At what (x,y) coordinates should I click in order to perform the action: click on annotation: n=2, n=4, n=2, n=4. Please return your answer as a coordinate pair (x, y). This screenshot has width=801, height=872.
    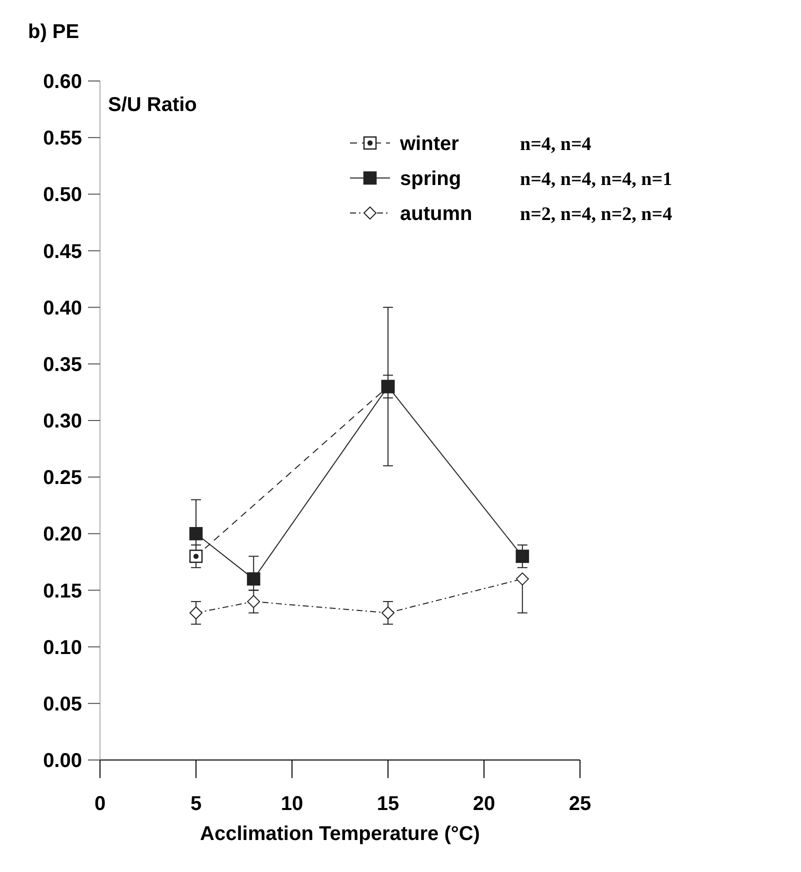
    Looking at the image, I should click on (596, 214).